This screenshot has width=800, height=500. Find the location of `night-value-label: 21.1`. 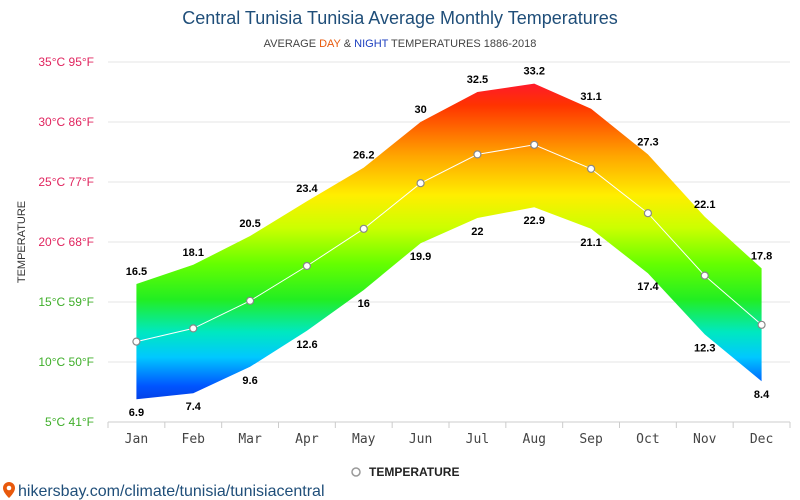

night-value-label: 21.1 is located at coordinates (590, 243).